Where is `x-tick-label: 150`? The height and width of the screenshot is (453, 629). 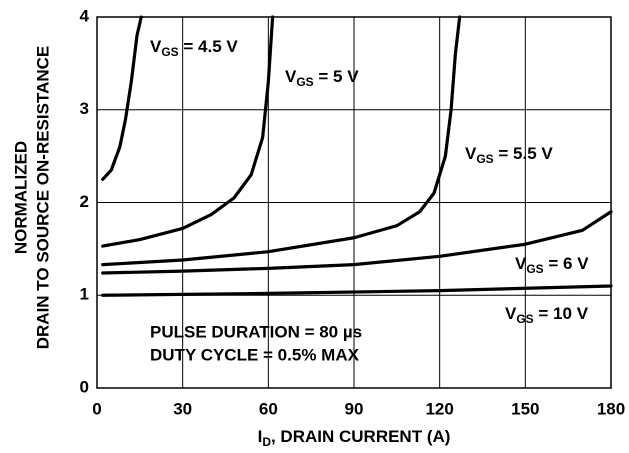
x-tick-label: 150 is located at coordinates (525, 408).